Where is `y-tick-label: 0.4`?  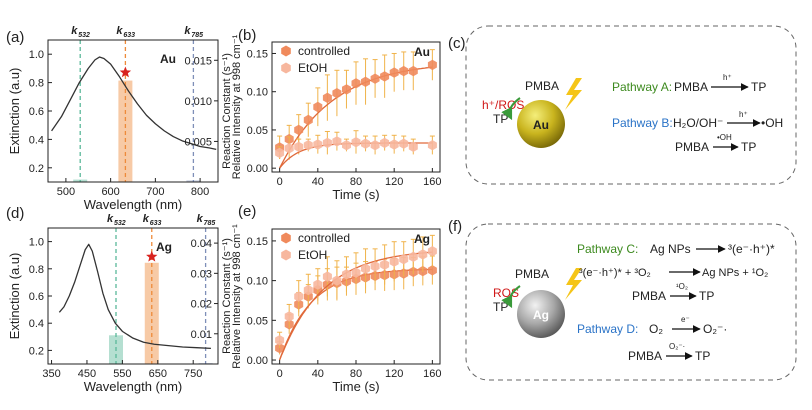
y-tick-label: 0.4 is located at coordinates (36, 140).